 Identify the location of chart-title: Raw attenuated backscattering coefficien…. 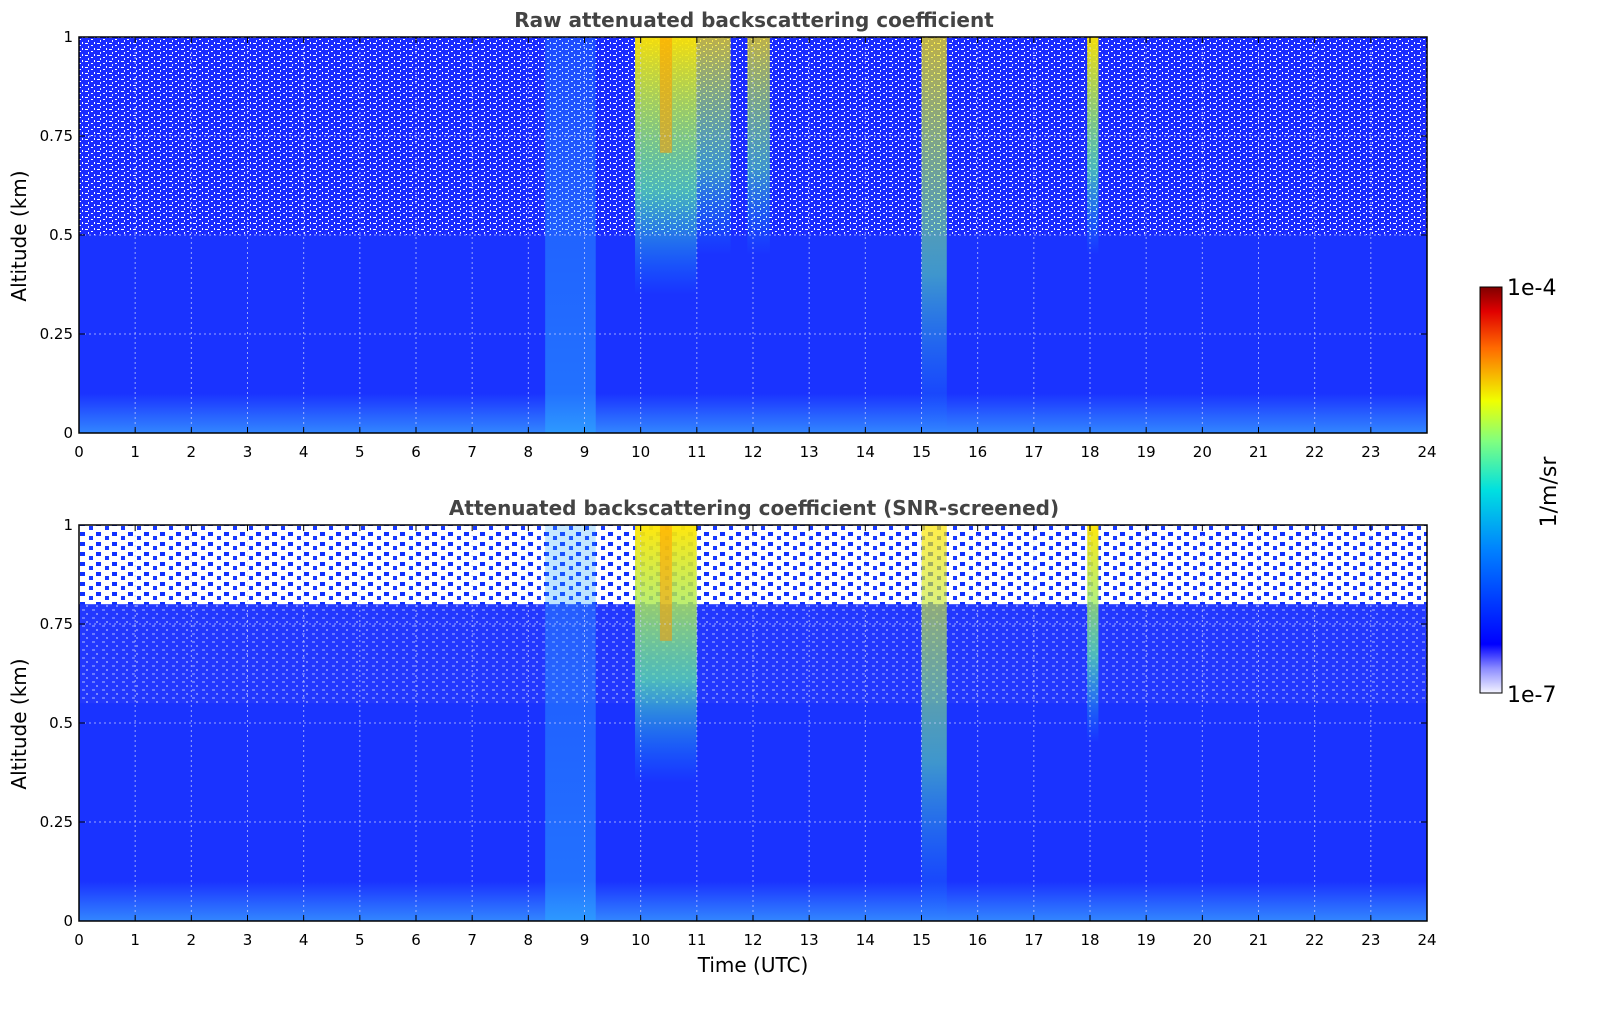
(754, 20).